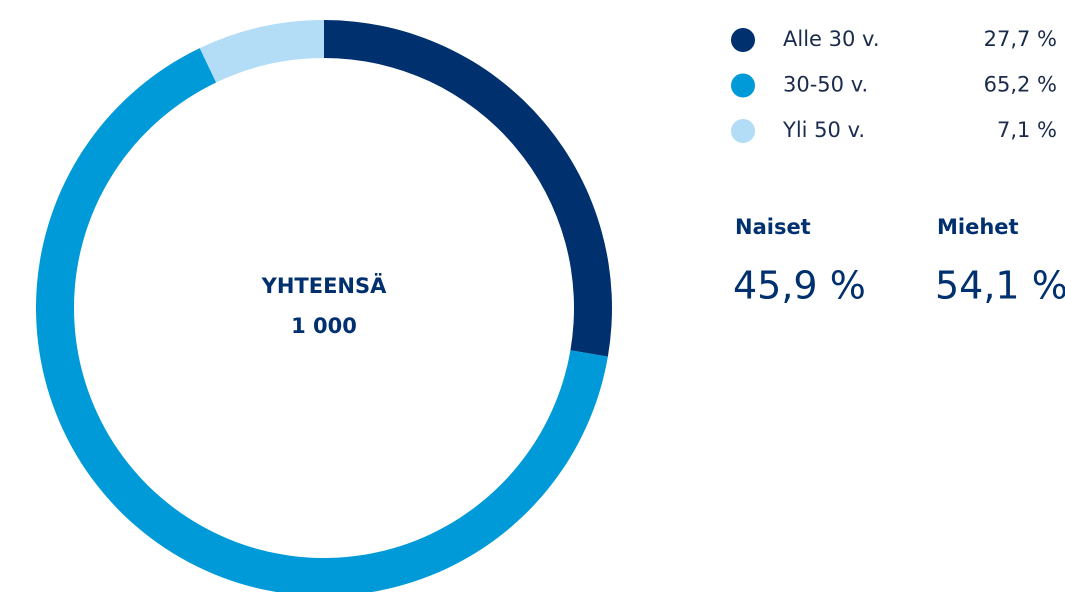  I want to click on legend-value: 27,7 %, so click(1020, 39).